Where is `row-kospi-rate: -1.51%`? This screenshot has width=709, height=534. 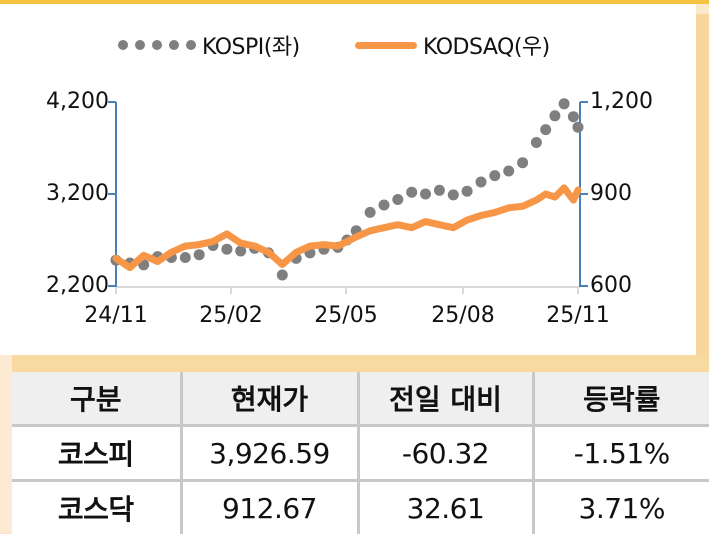
row-kospi-rate: -1.51% is located at coordinates (621, 453).